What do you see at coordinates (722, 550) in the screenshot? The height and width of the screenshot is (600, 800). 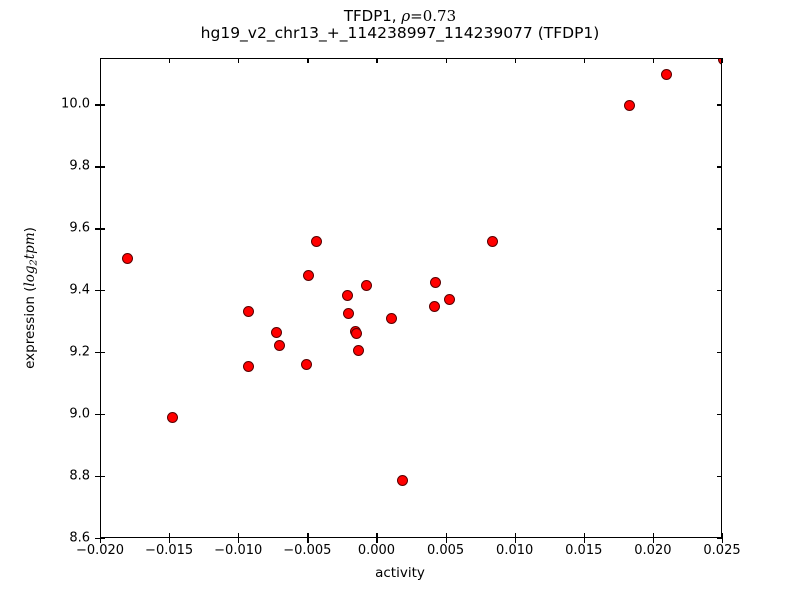 I see `x-tick-label: 0.025` at bounding box center [722, 550].